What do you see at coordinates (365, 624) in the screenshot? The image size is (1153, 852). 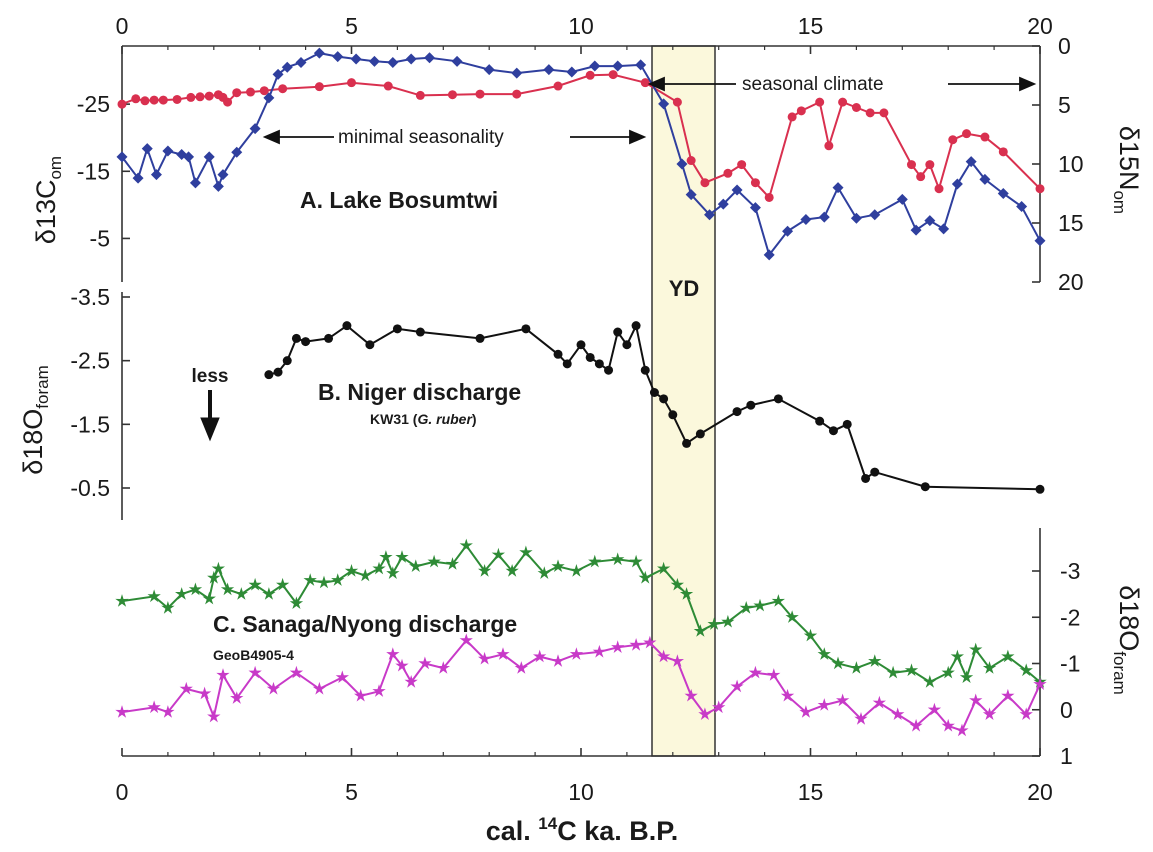 I see `title-sanaga-nyong: C. Sanaga/Nyong discharge` at bounding box center [365, 624].